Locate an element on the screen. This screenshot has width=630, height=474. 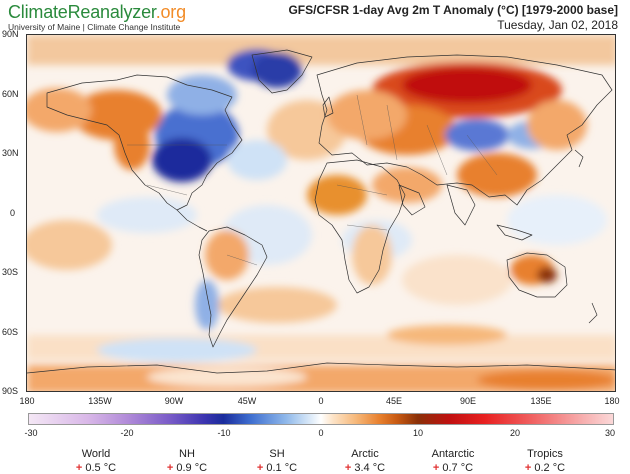
brand-name: ClimateReanalyzer.org is located at coordinates (97, 12).